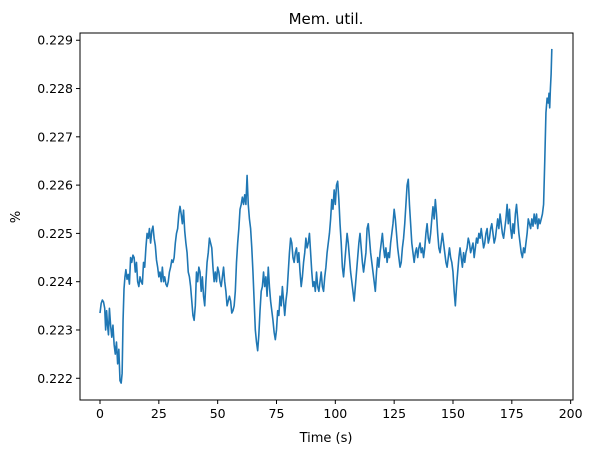  Describe the element at coordinates (55, 233) in the screenshot. I see `y-tick-label: 0.225` at that location.